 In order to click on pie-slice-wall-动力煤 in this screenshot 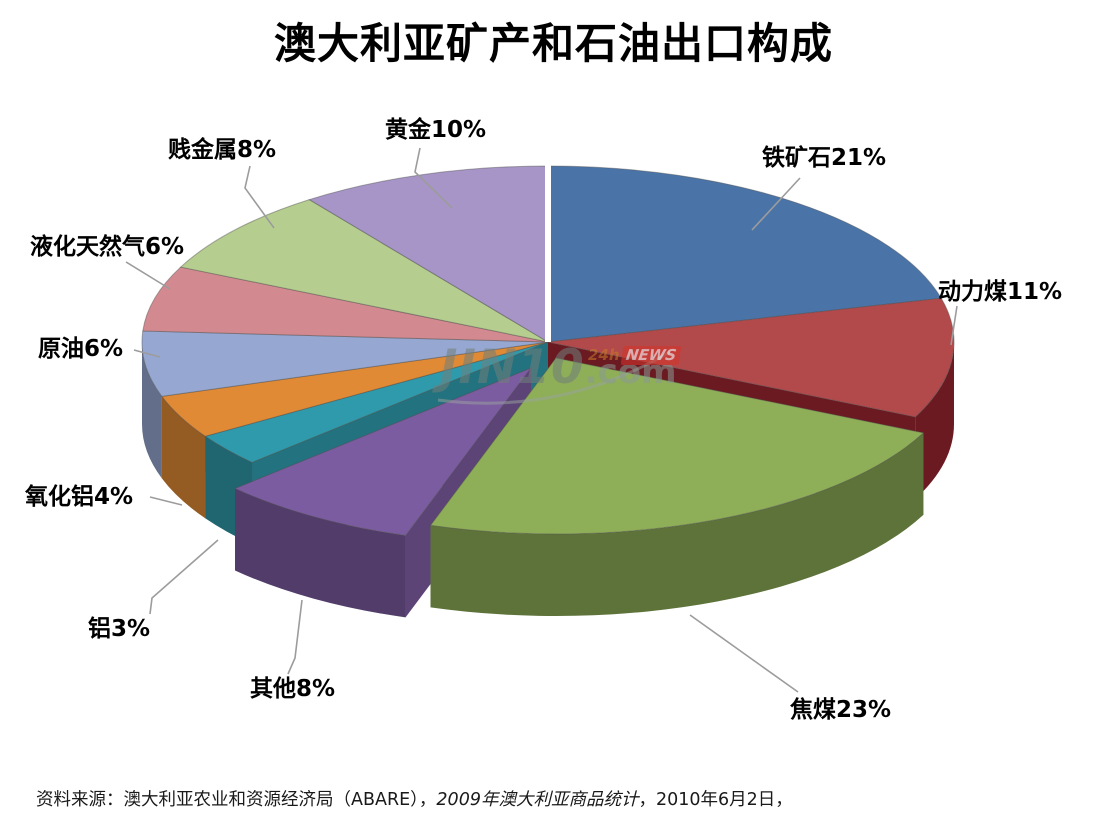, I will do `click(934, 420)`.